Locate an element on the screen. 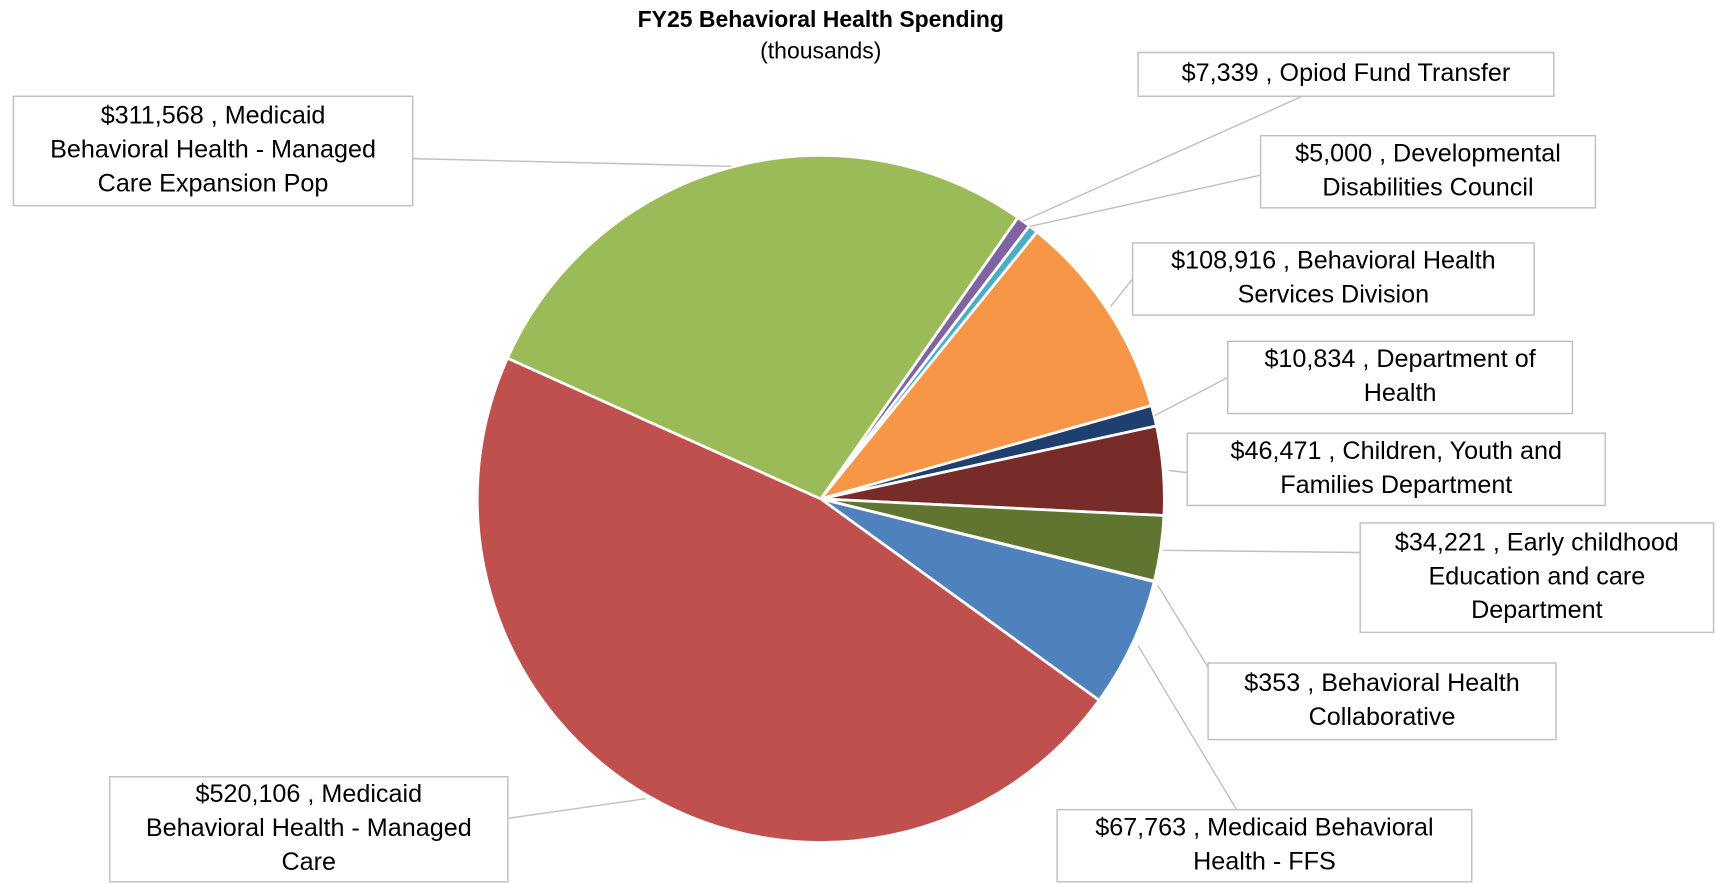  data-label: Education and care is located at coordinates (1536, 576).